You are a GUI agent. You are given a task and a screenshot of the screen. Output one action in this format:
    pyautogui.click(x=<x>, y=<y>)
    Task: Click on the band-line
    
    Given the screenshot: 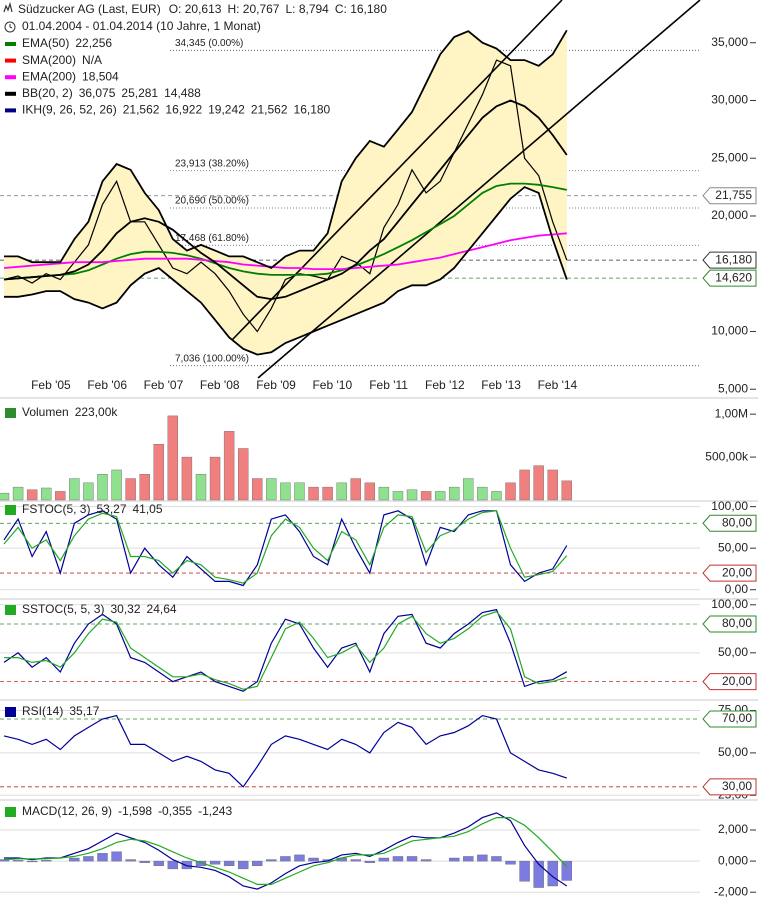 What is the action you would take?
    pyautogui.click(x=286, y=271)
    